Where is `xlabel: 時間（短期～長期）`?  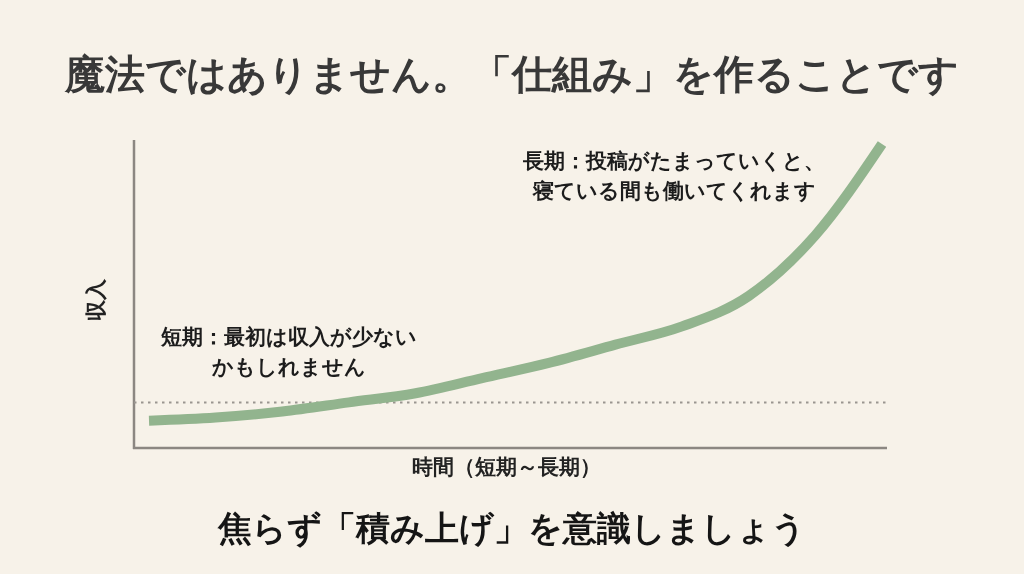
xlabel: 時間（短期～長期） is located at coordinates (506, 468).